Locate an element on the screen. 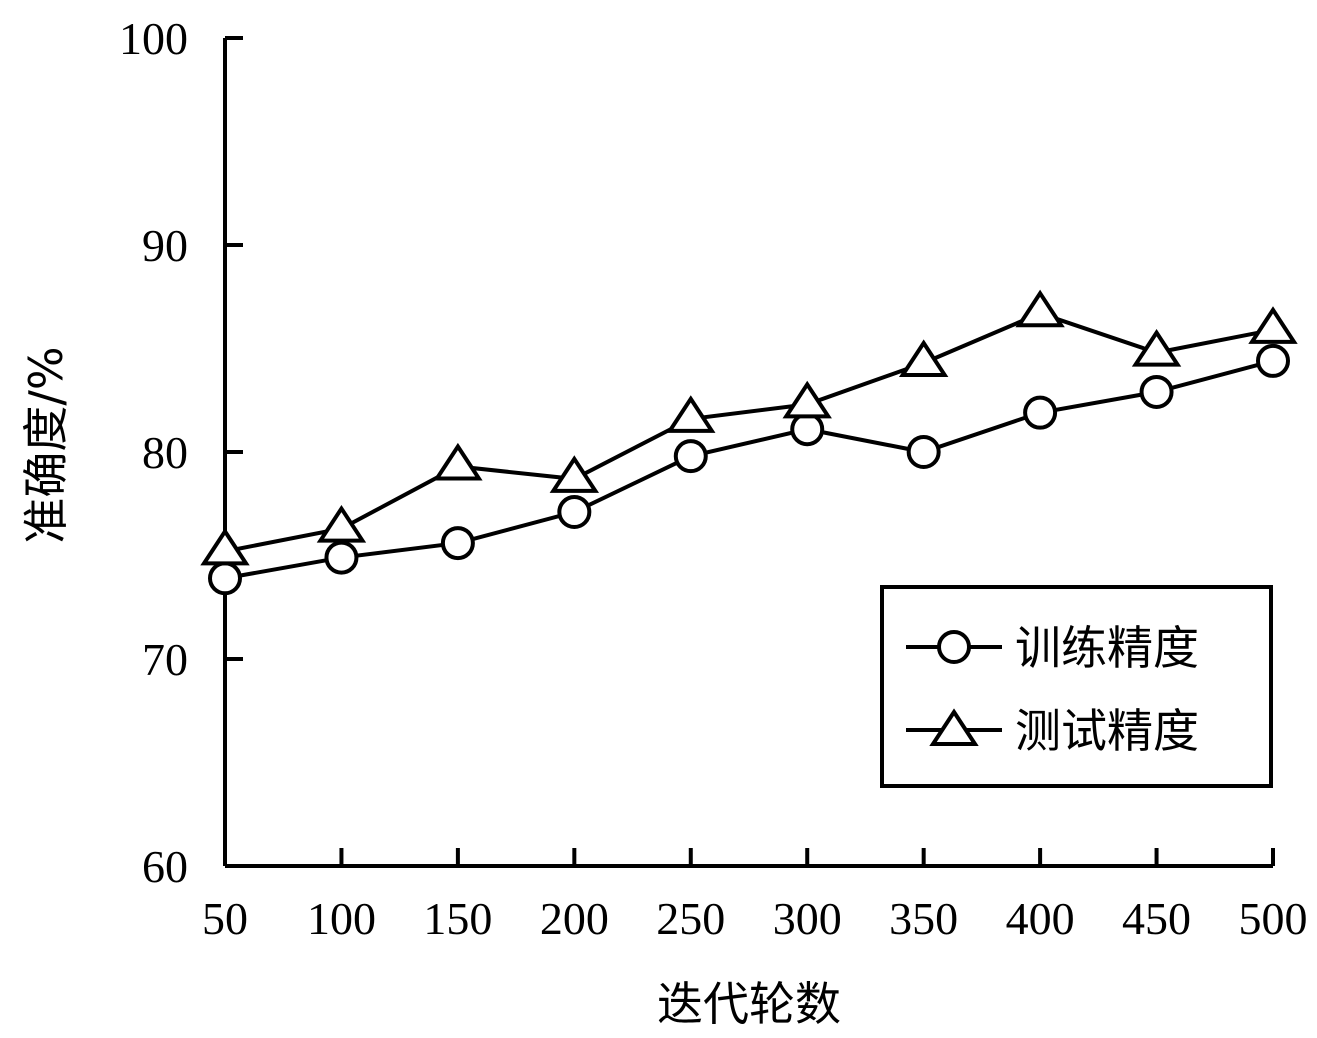 The height and width of the screenshot is (1038, 1317). x-tick-label: 200 is located at coordinates (574, 918).